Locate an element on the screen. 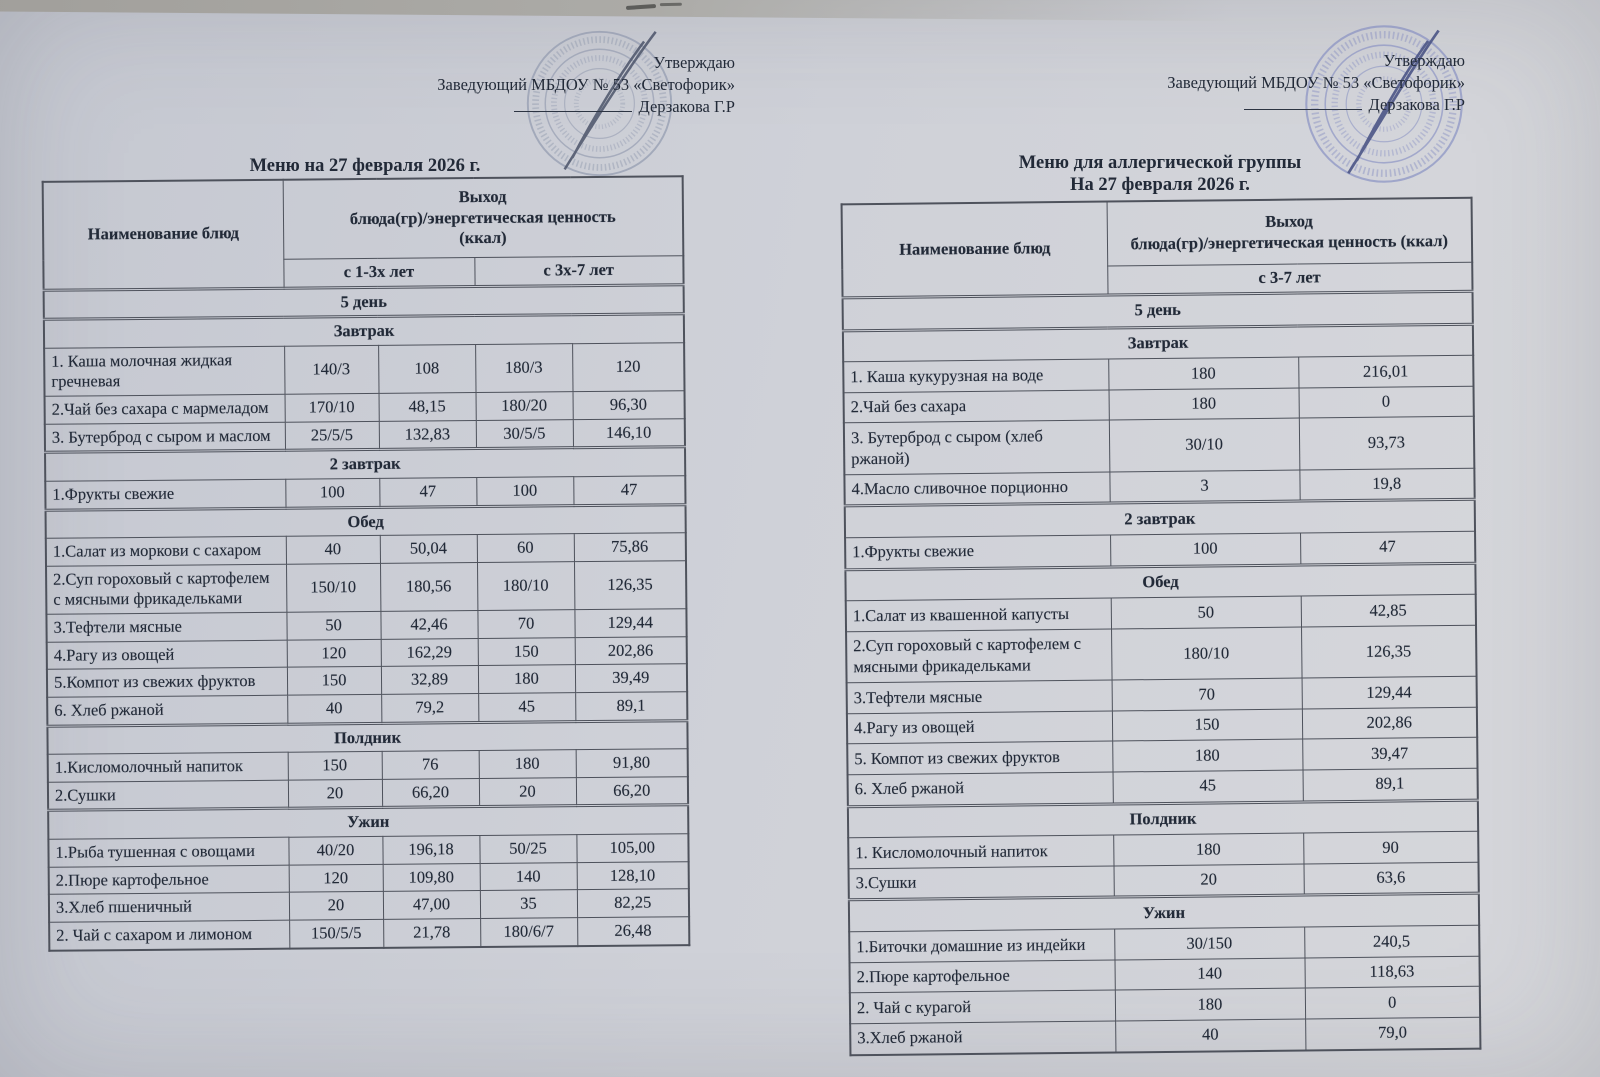  approval-head-title: Заведующий МБДОУ № 53 «Светофорик» is located at coordinates (1316, 82).